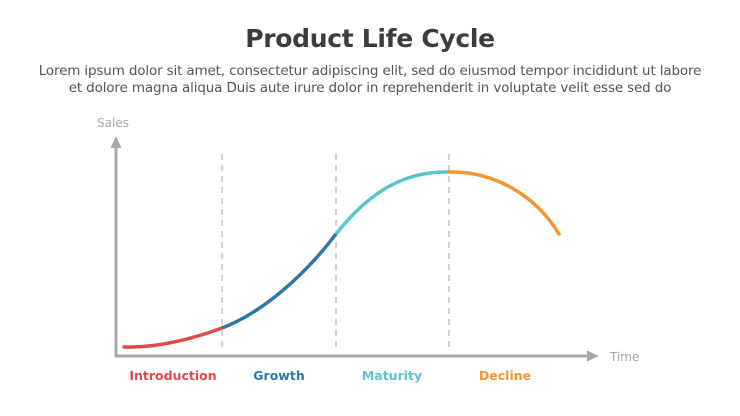  What do you see at coordinates (624, 357) in the screenshot?
I see `x-axis-label: Time` at bounding box center [624, 357].